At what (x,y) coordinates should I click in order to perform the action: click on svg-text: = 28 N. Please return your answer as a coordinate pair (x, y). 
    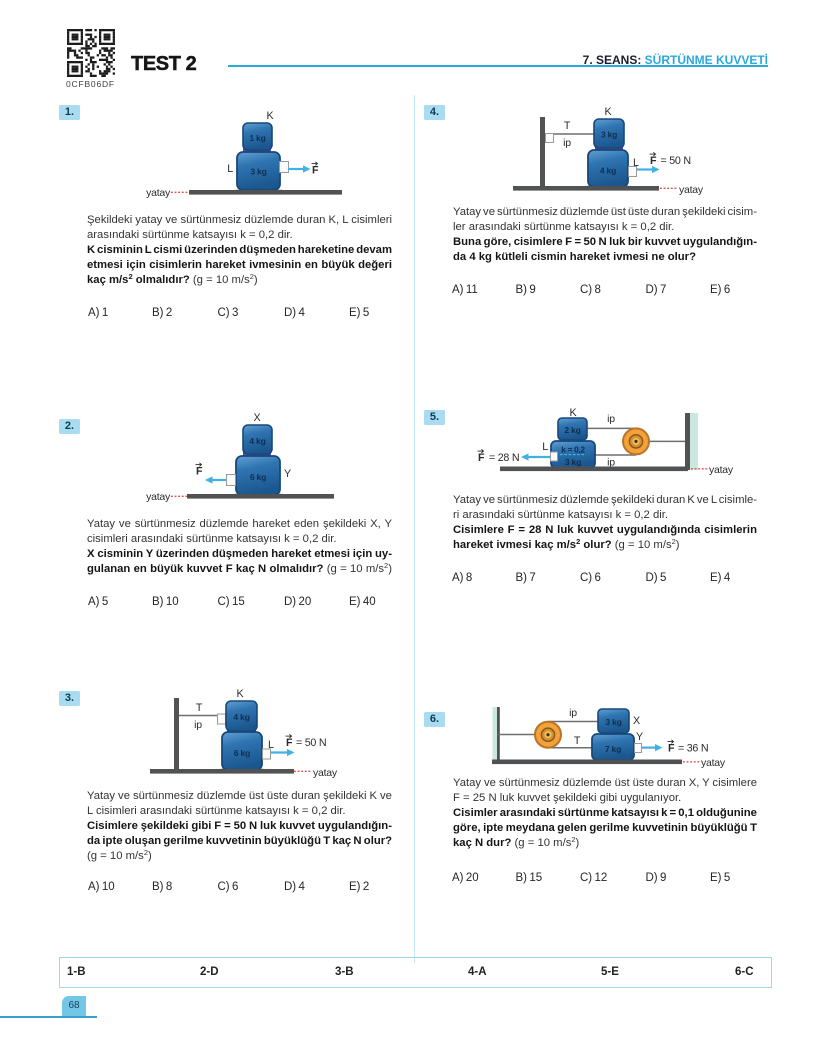
    Looking at the image, I should click on (504, 458).